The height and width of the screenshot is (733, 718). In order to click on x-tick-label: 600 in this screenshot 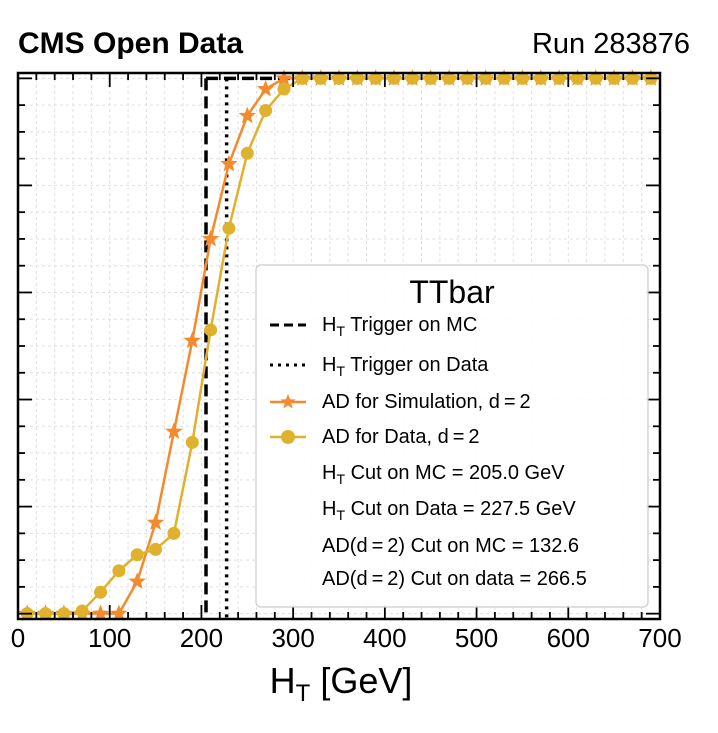, I will do `click(568, 638)`.